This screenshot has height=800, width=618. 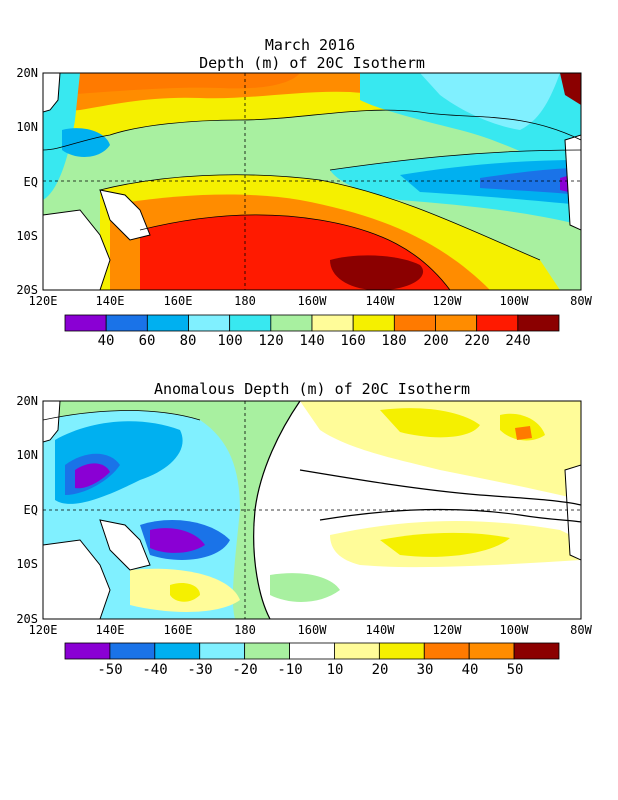 What do you see at coordinates (310, 670) in the screenshot?
I see `bottom-colorbar-labels: -50 -40 -30 -20 -10 10 20 30 40 50` at bounding box center [310, 670].